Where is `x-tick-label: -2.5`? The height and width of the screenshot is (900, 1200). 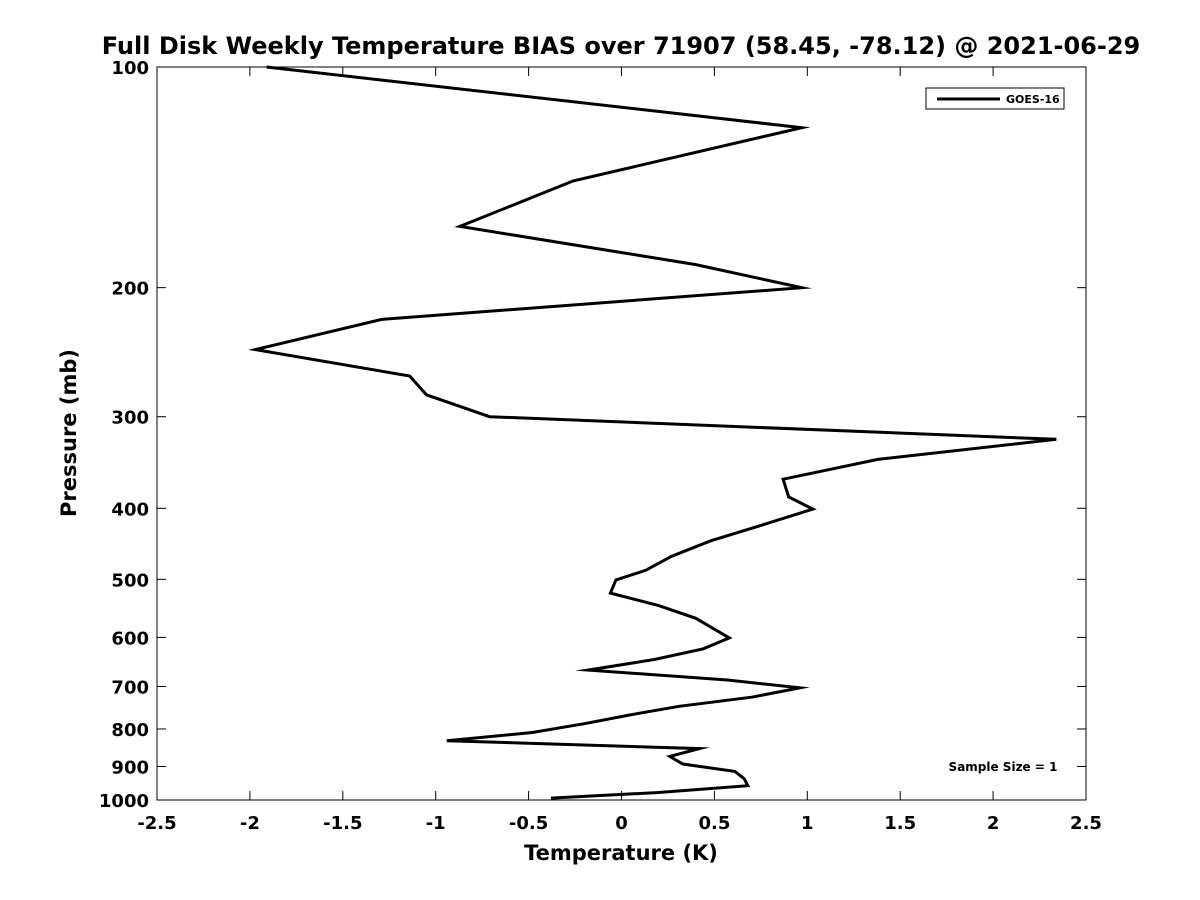 x-tick-label: -2.5 is located at coordinates (156, 823).